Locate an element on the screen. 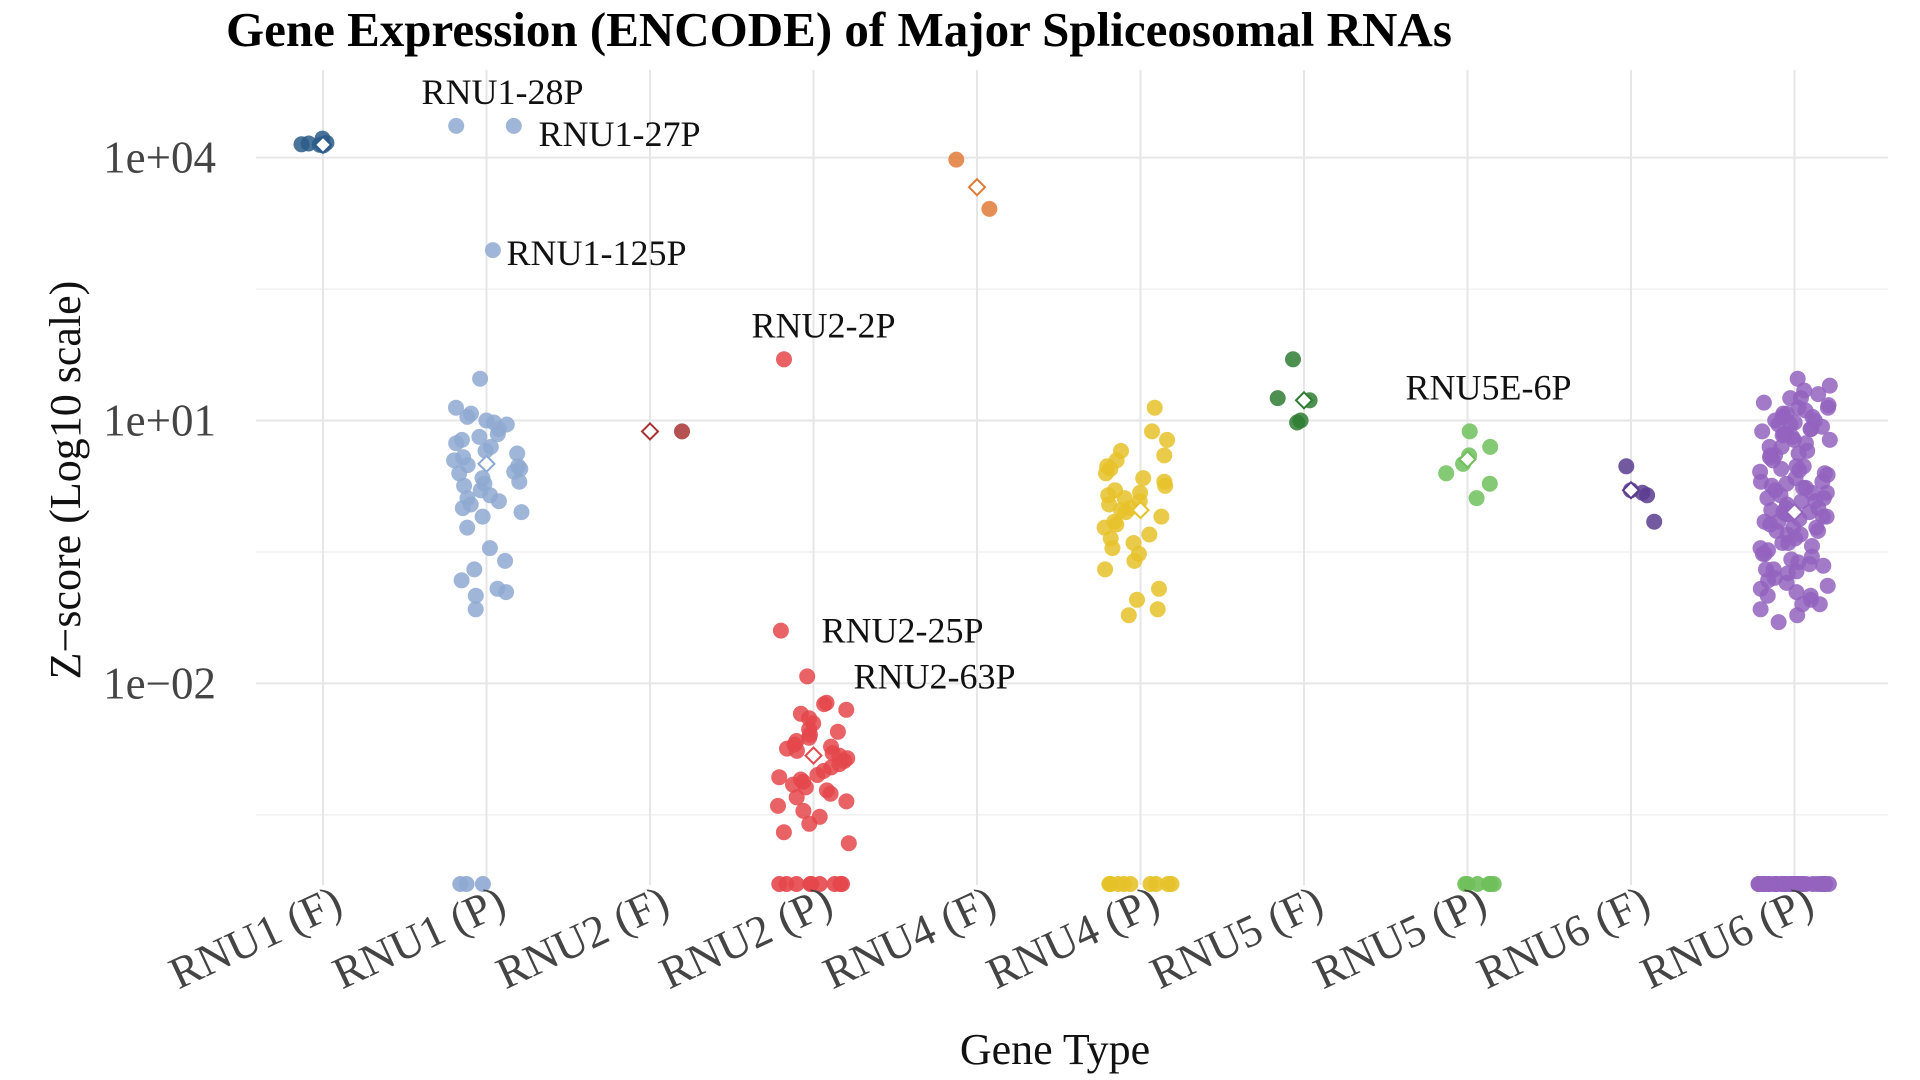  y-axis-ticks: 1e+04 1e+01 1e−02 is located at coordinates (159, 421).